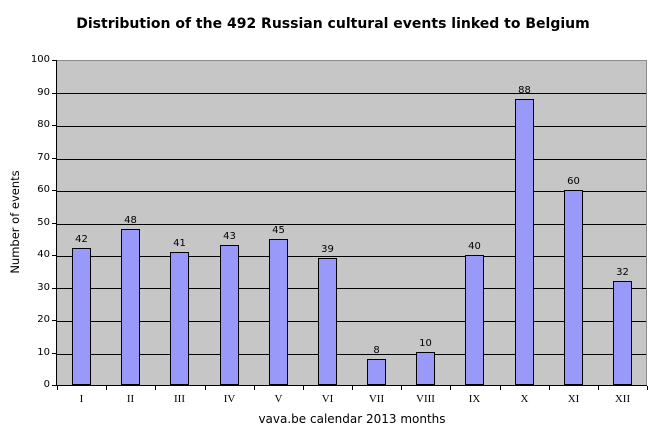 The image size is (666, 447). I want to click on x-category-label: XII, so click(622, 399).